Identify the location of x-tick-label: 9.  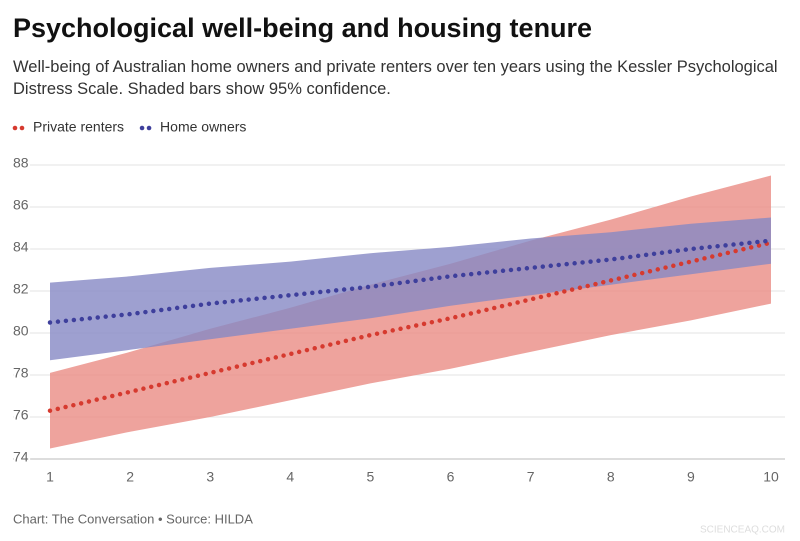
(691, 477).